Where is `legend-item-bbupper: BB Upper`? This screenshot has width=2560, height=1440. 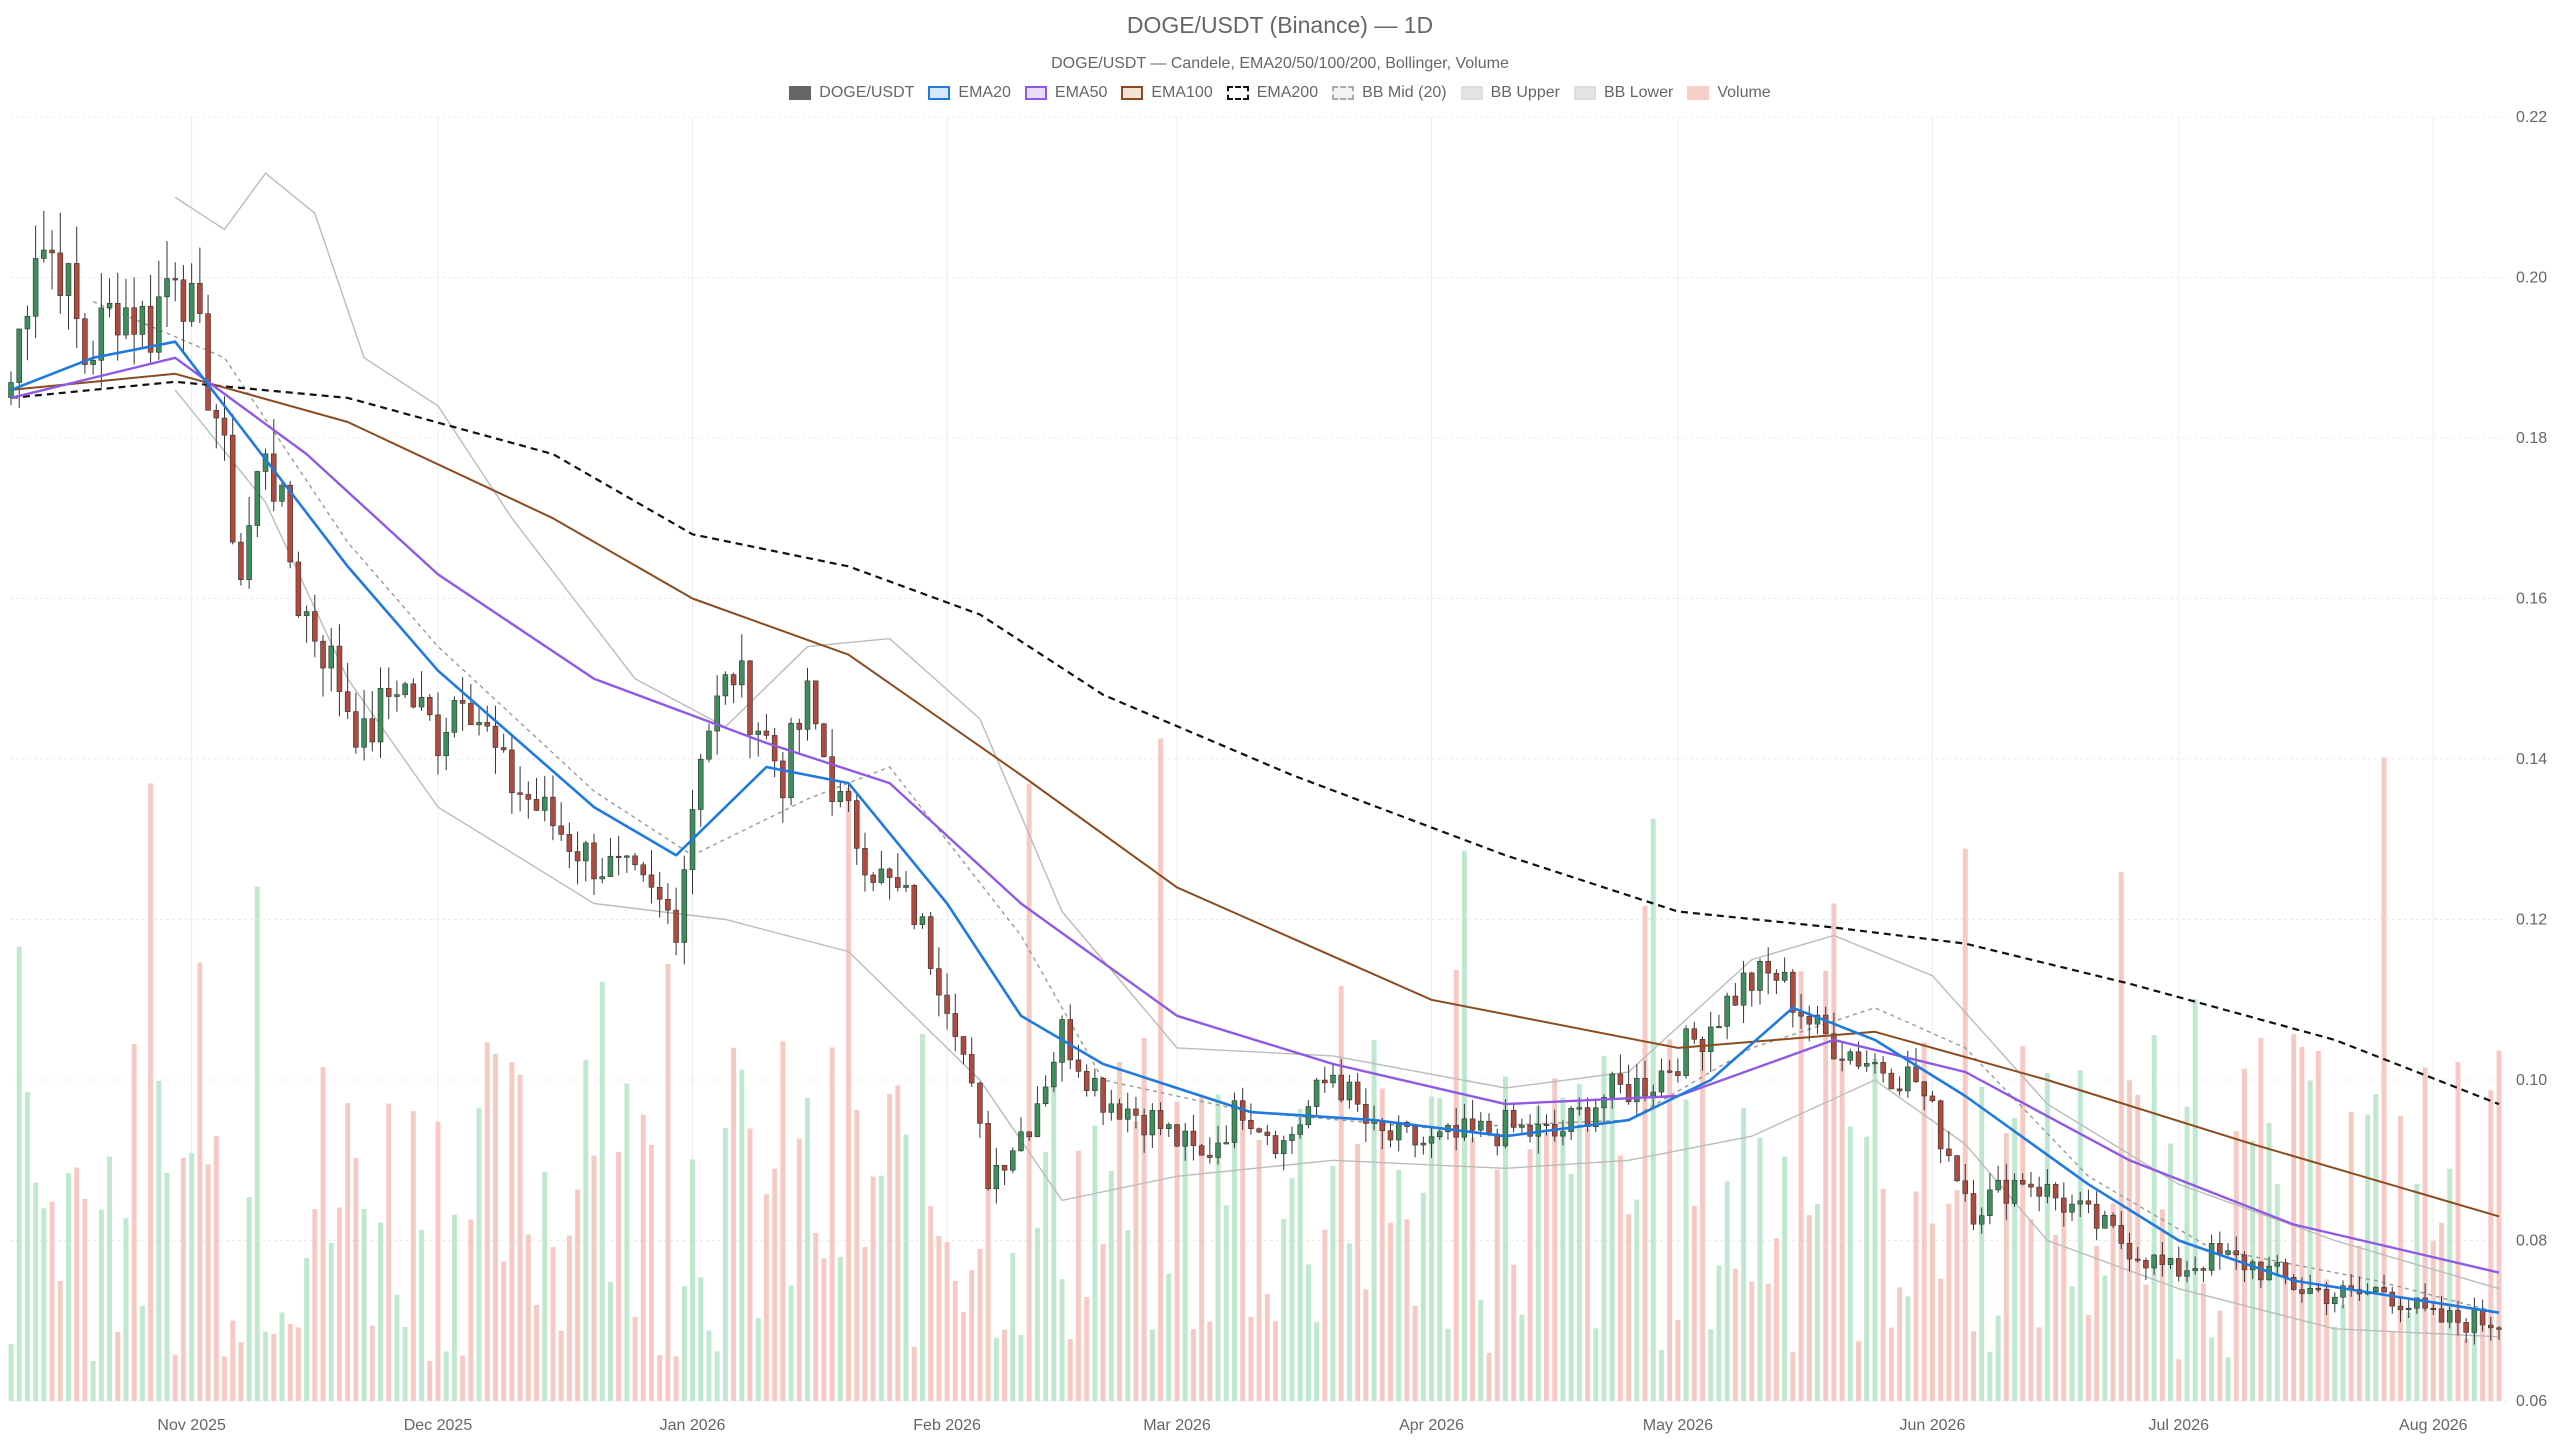 legend-item-bbupper: BB Upper is located at coordinates (1510, 93).